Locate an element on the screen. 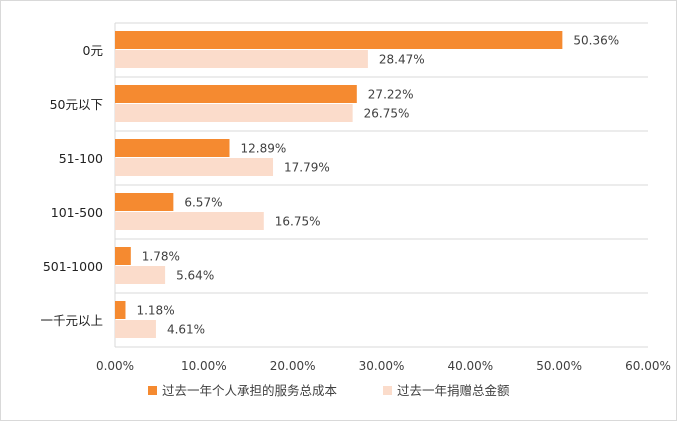  value-label-series-2: 28.47% is located at coordinates (402, 60).